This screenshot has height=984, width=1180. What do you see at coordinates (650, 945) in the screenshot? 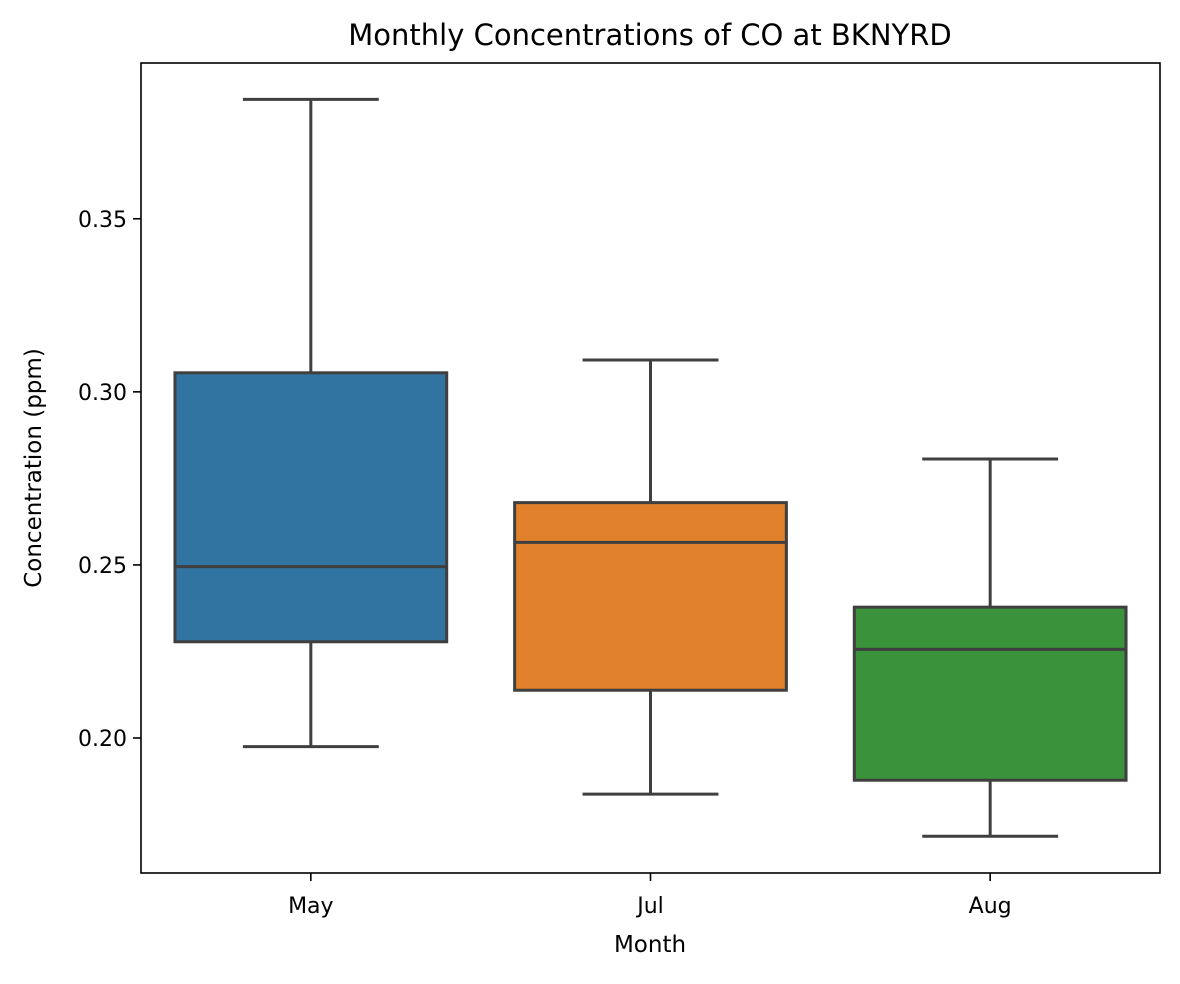
I see `x-axis-label: Month` at bounding box center [650, 945].